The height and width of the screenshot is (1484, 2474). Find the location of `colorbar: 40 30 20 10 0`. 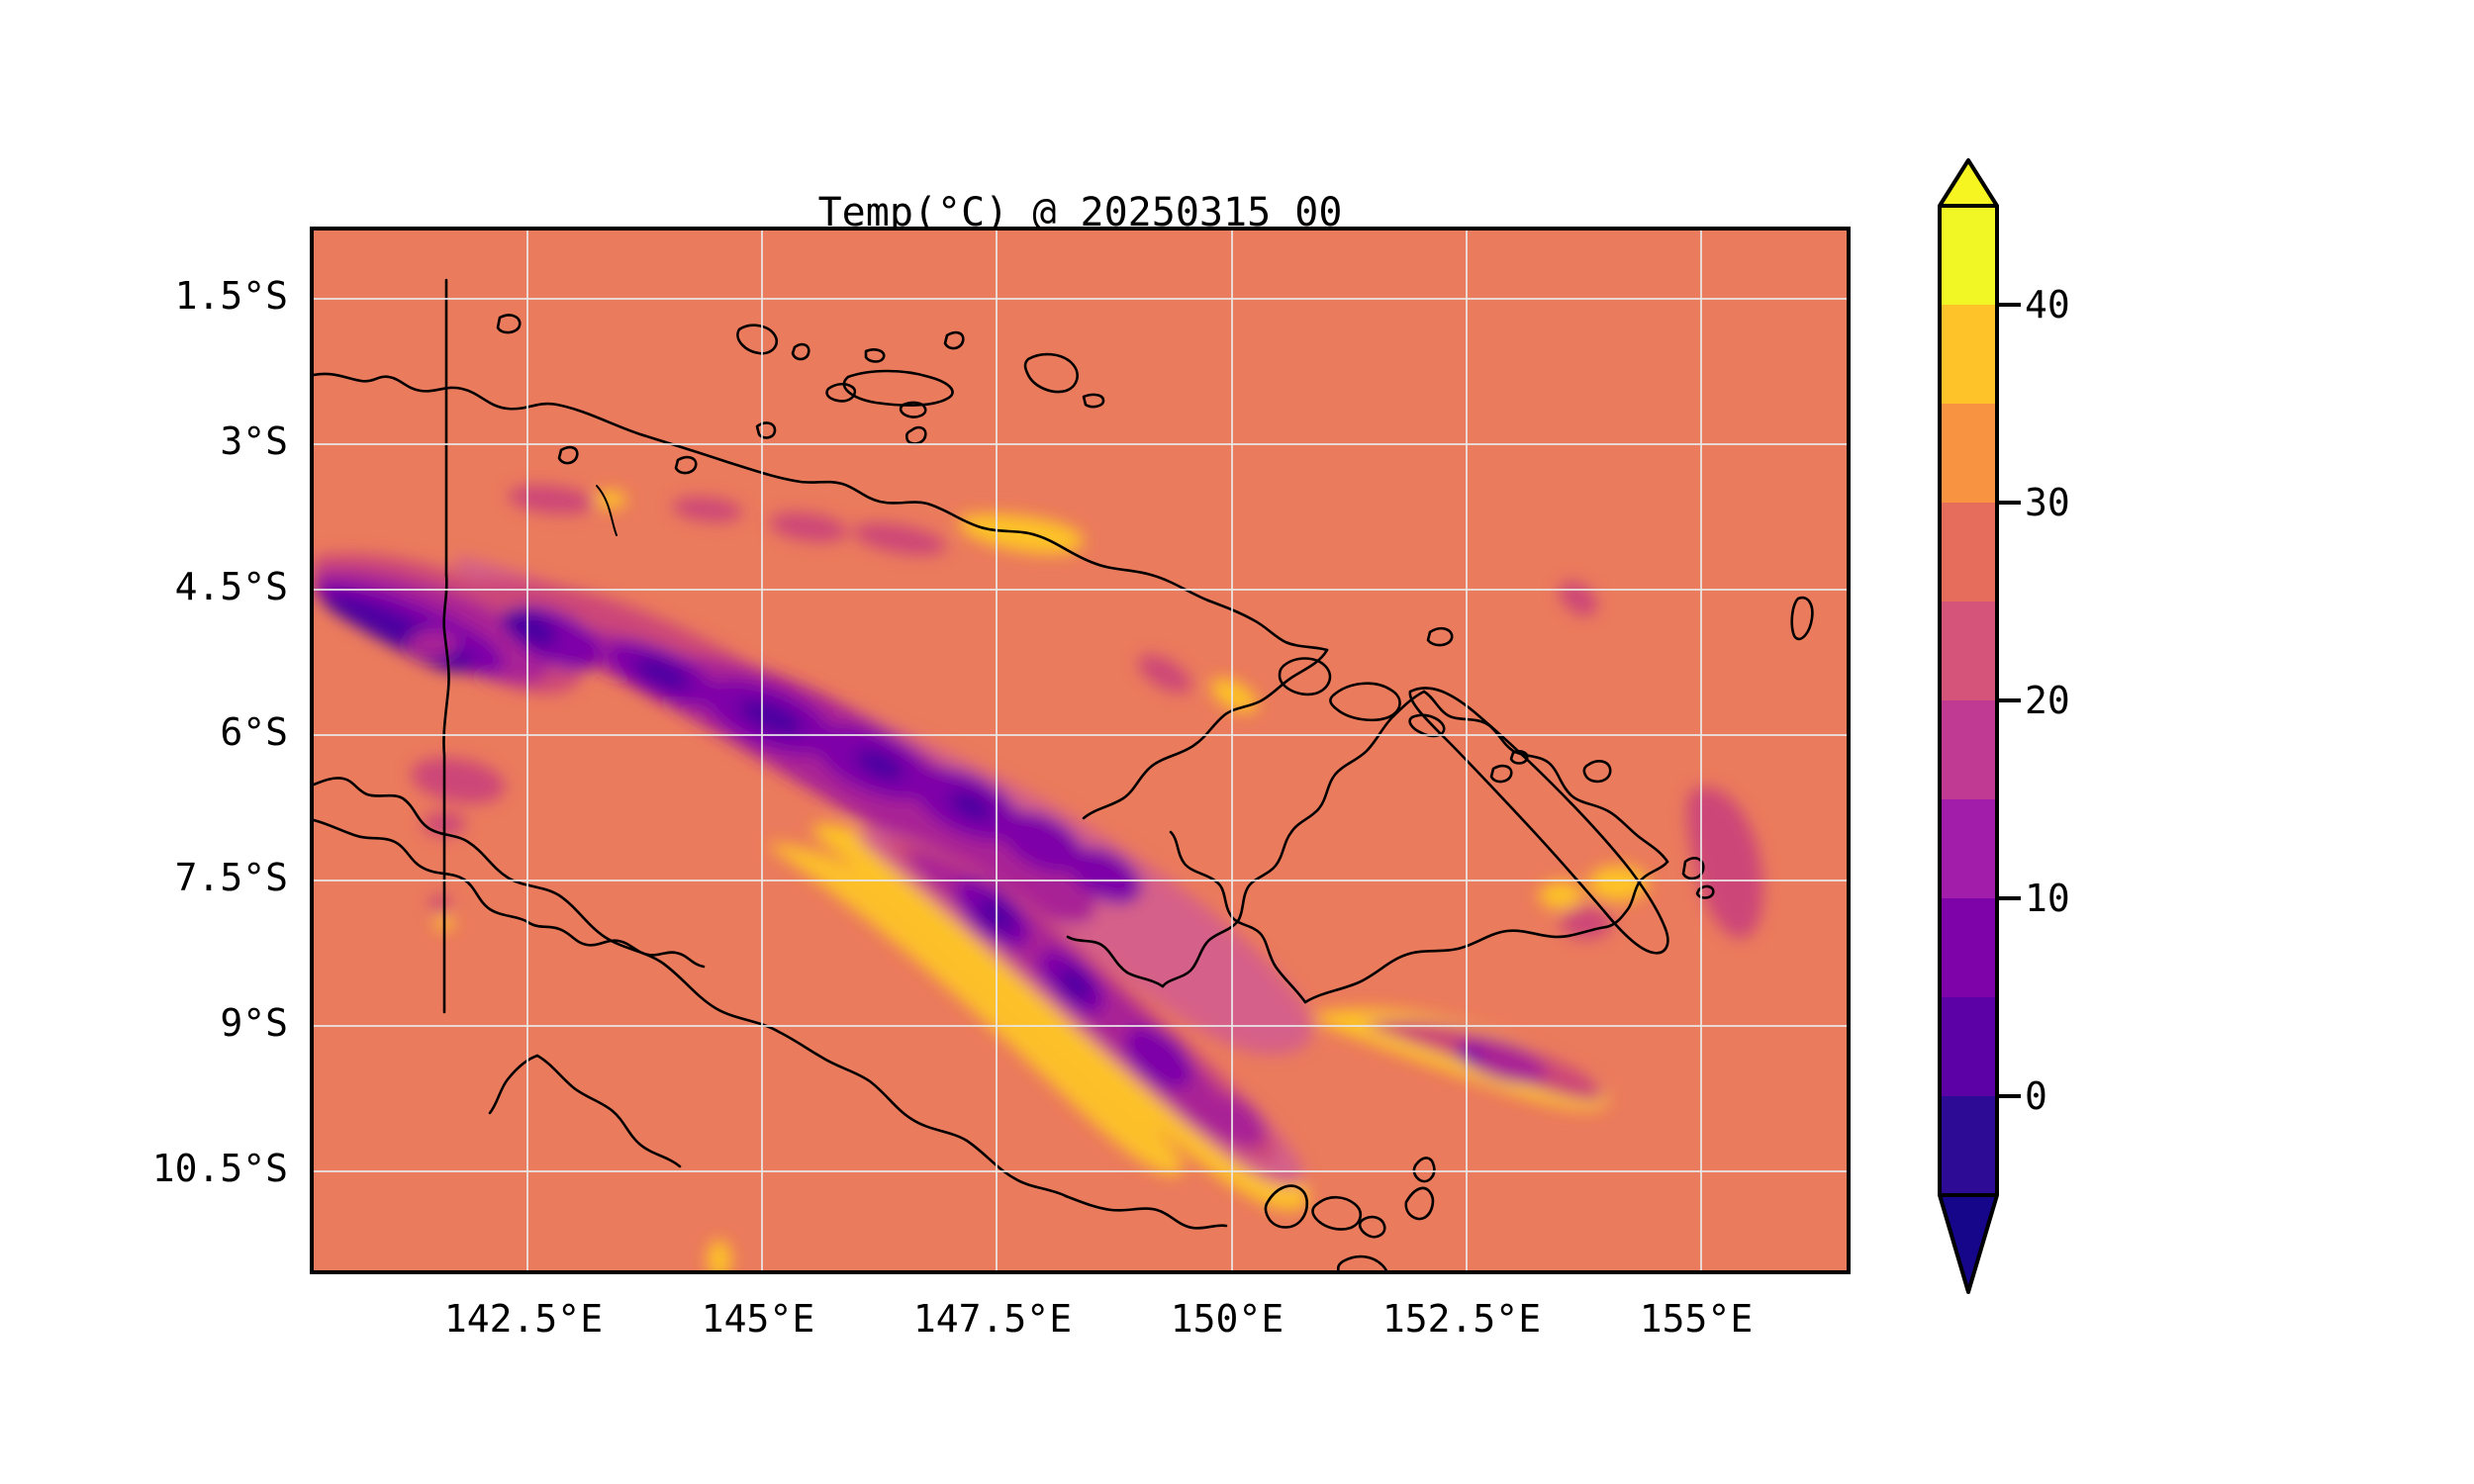

colorbar: 40 30 20 10 0 is located at coordinates (2004, 751).